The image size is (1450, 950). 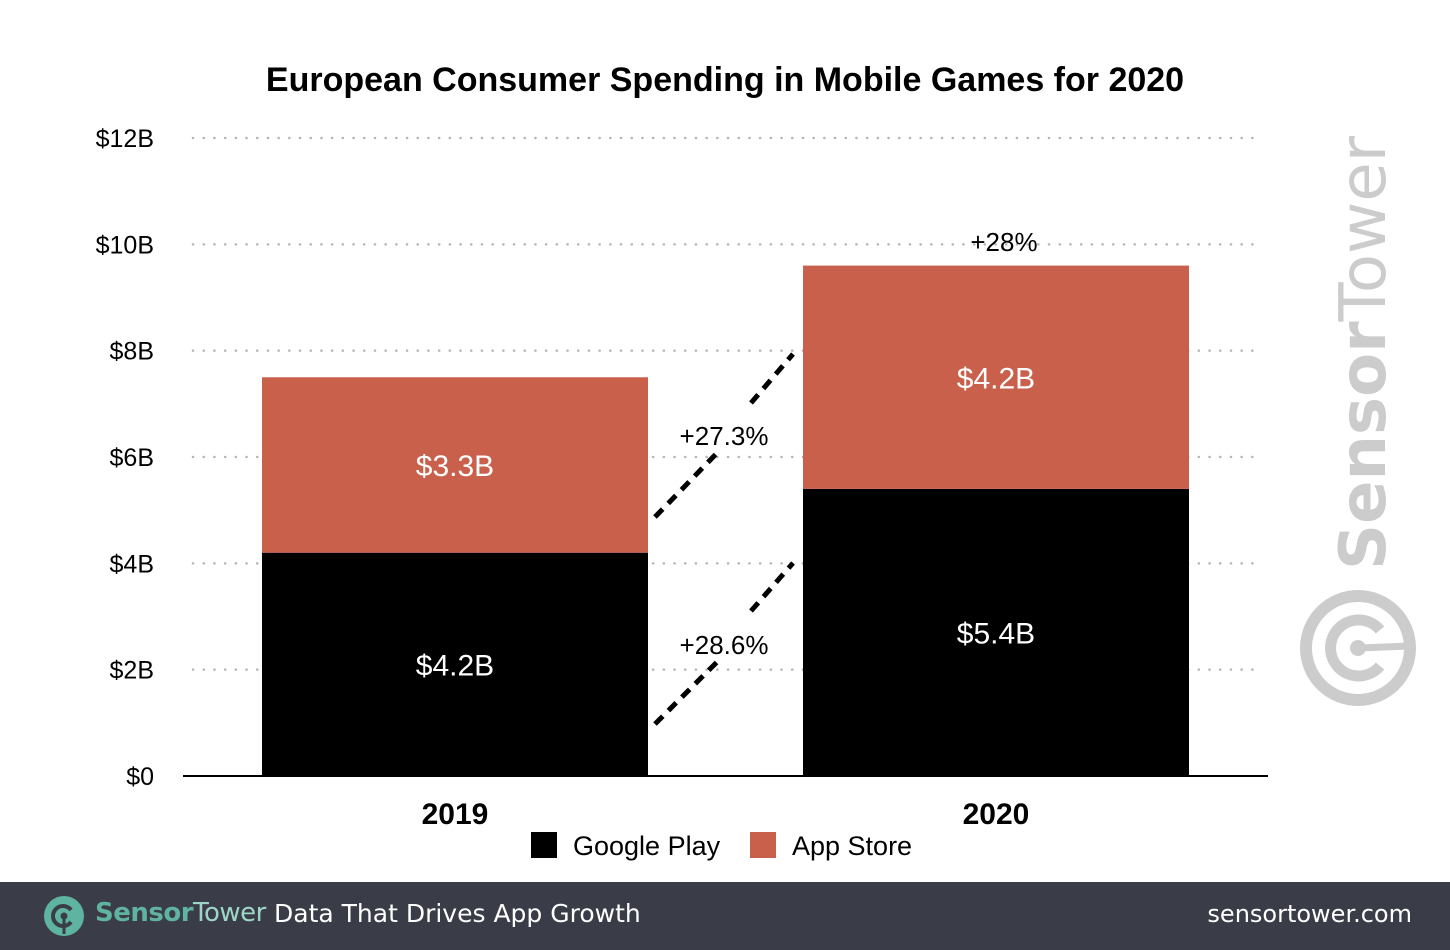 I want to click on connector-googleplay-upper, so click(x=772, y=587).